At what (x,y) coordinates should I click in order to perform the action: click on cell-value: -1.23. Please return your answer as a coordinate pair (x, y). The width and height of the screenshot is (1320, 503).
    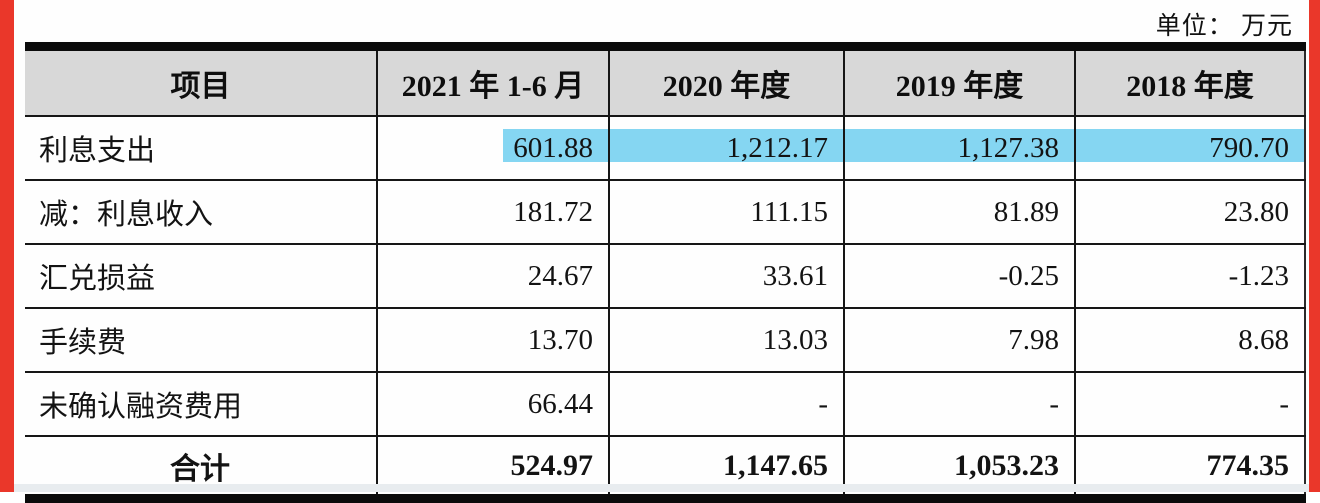
    Looking at the image, I should click on (1190, 276).